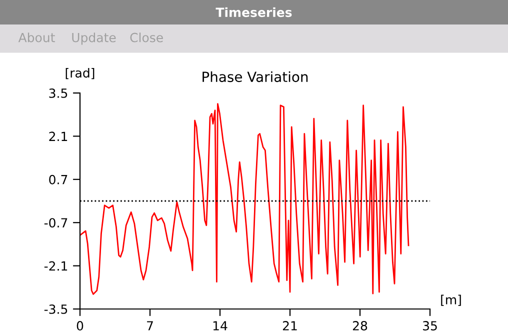 The image size is (508, 336). Describe the element at coordinates (255, 76) in the screenshot. I see `chart-title: Phase Variation` at that location.